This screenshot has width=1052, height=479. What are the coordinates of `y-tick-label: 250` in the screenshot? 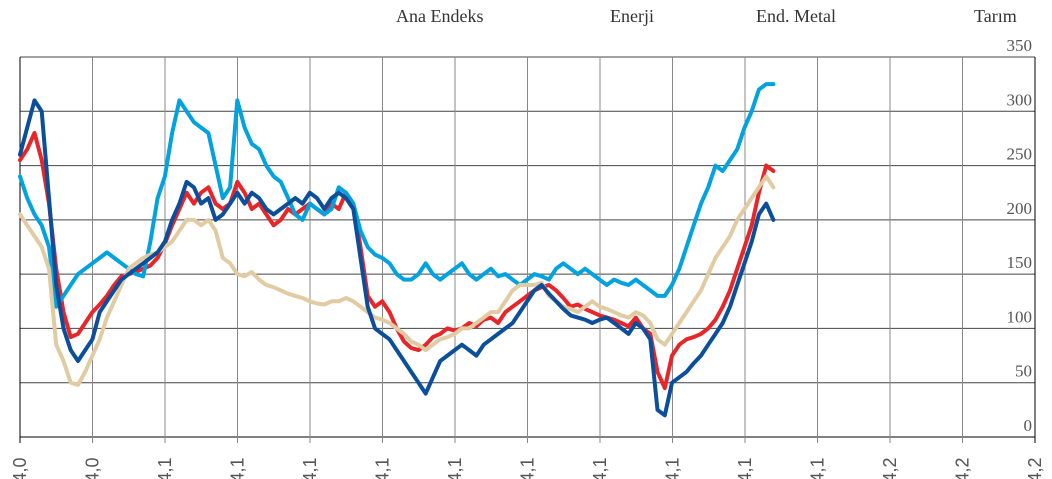 It's located at (1020, 154).